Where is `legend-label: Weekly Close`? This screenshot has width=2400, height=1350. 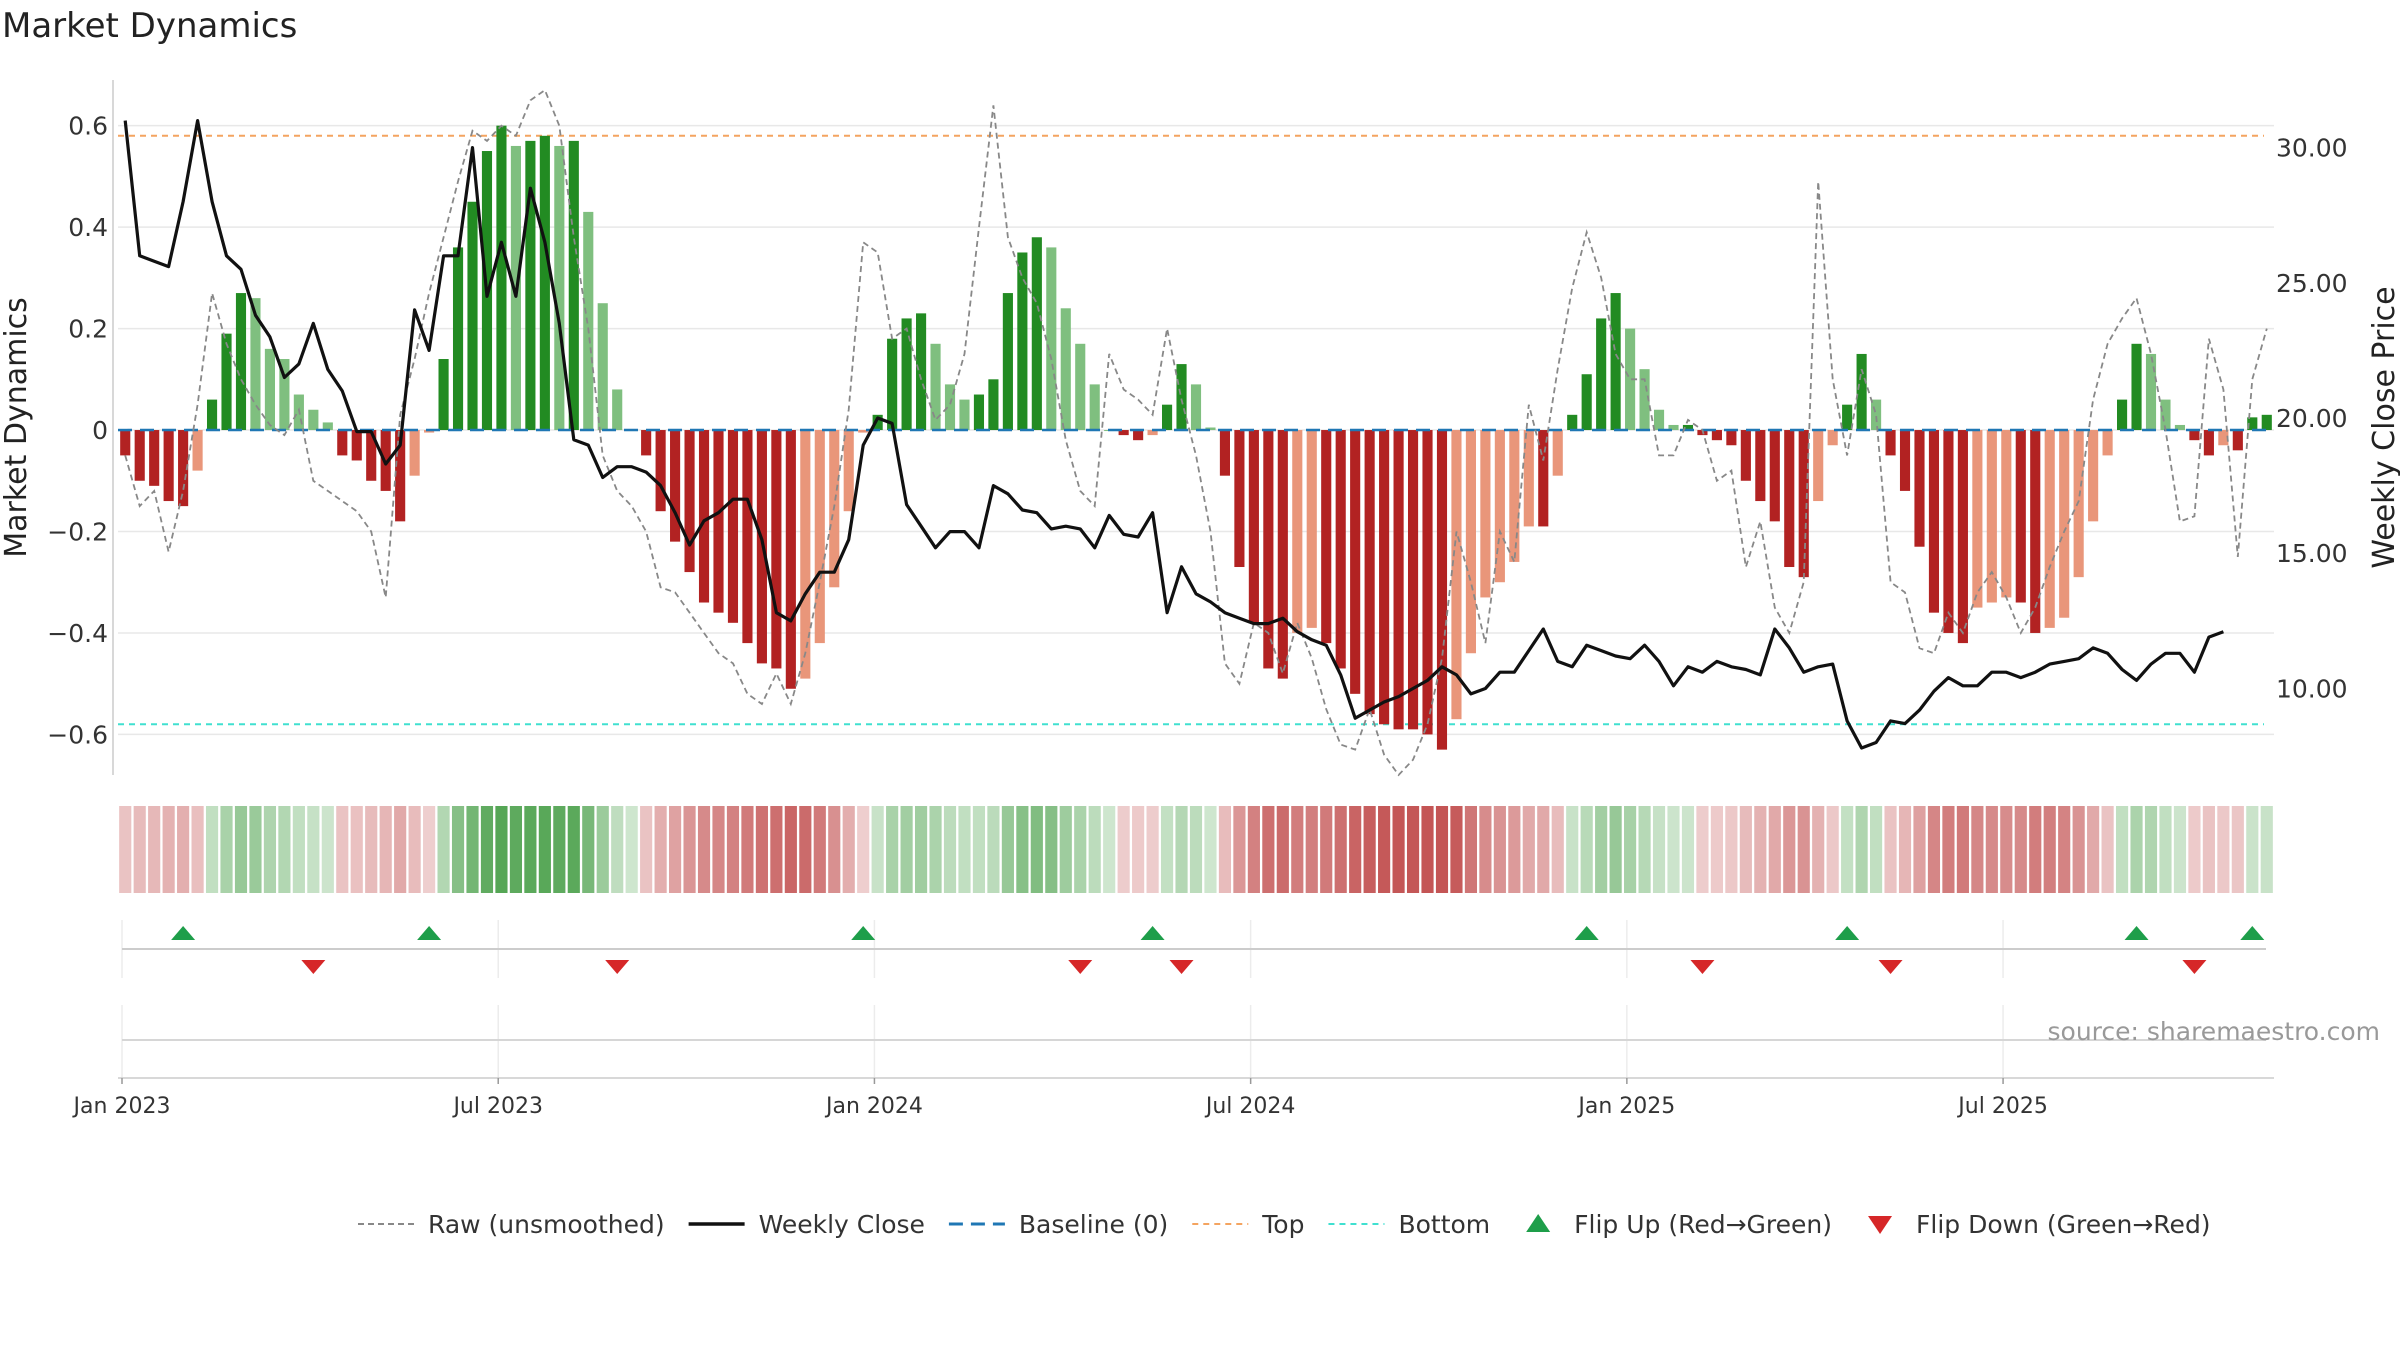 legend-label: Weekly Close is located at coordinates (842, 1224).